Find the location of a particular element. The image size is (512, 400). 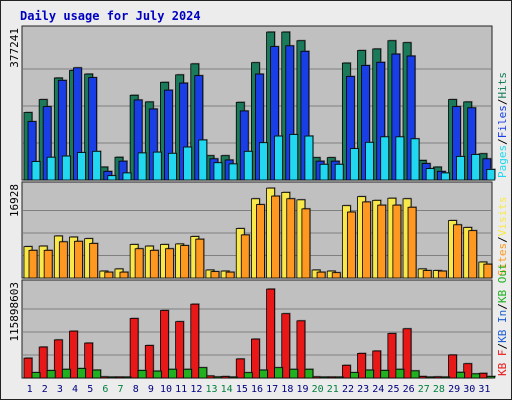

x-tick-label: 29 is located at coordinates (454, 389).